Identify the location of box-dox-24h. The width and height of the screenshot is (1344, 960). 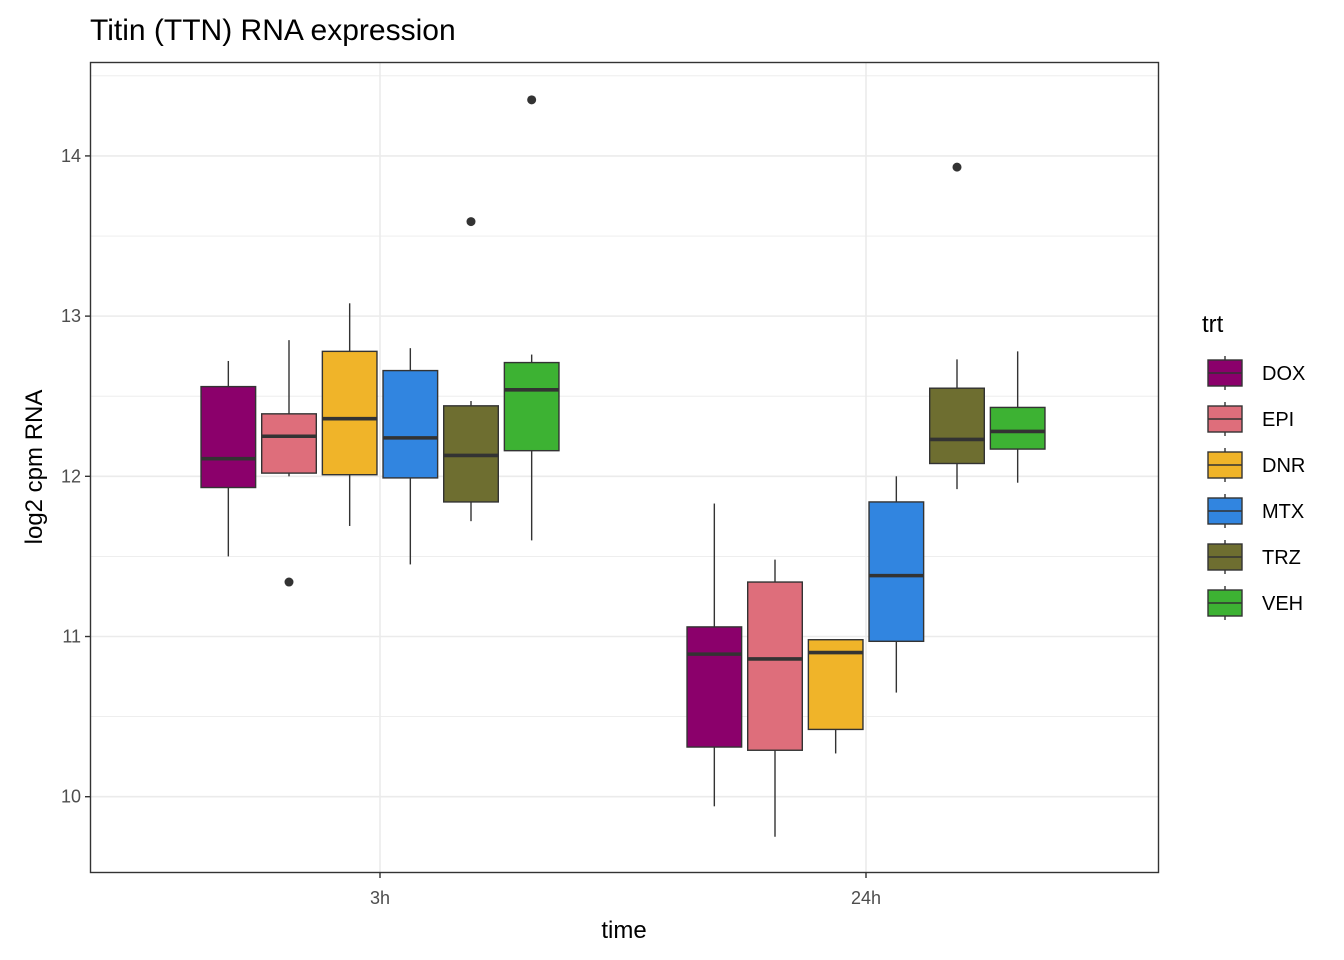
(714, 655).